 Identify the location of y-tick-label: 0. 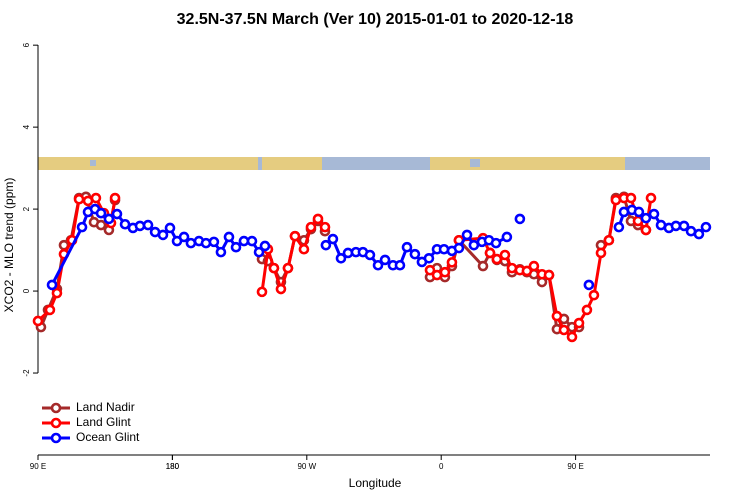
(26, 290).